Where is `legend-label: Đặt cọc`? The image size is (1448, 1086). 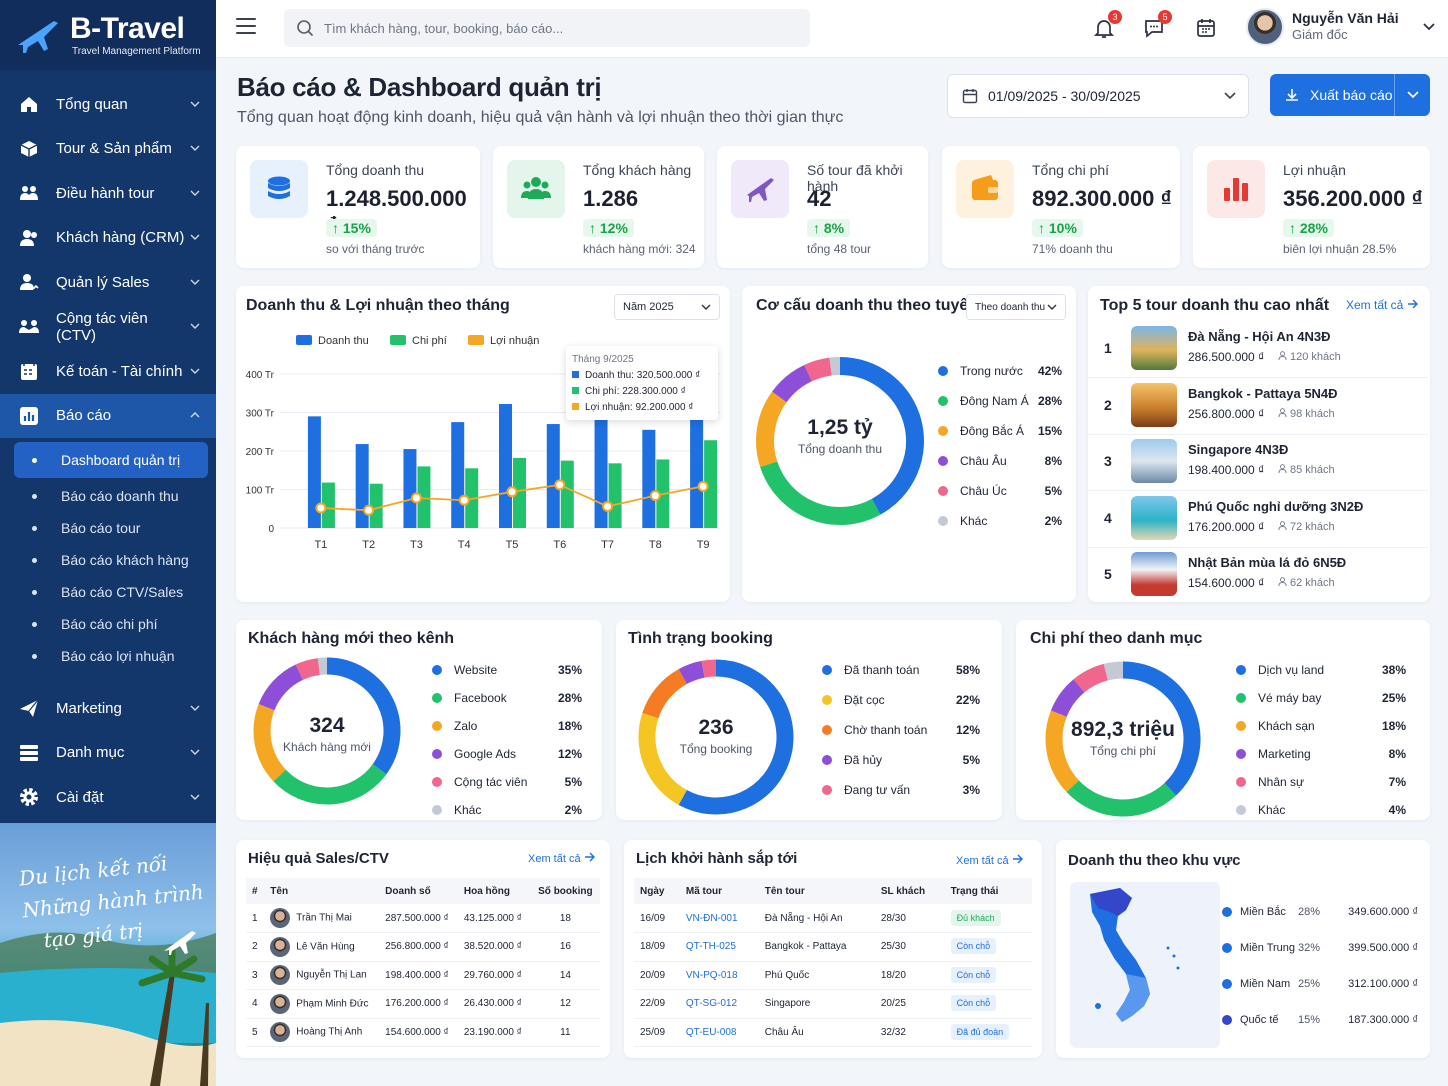
legend-label: Đặt cọc is located at coordinates (864, 700).